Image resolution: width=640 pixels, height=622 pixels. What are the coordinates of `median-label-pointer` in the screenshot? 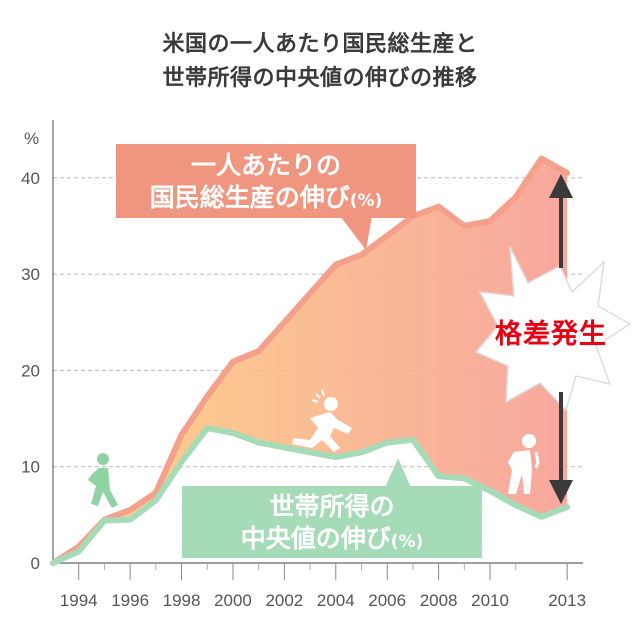 It's located at (398, 474).